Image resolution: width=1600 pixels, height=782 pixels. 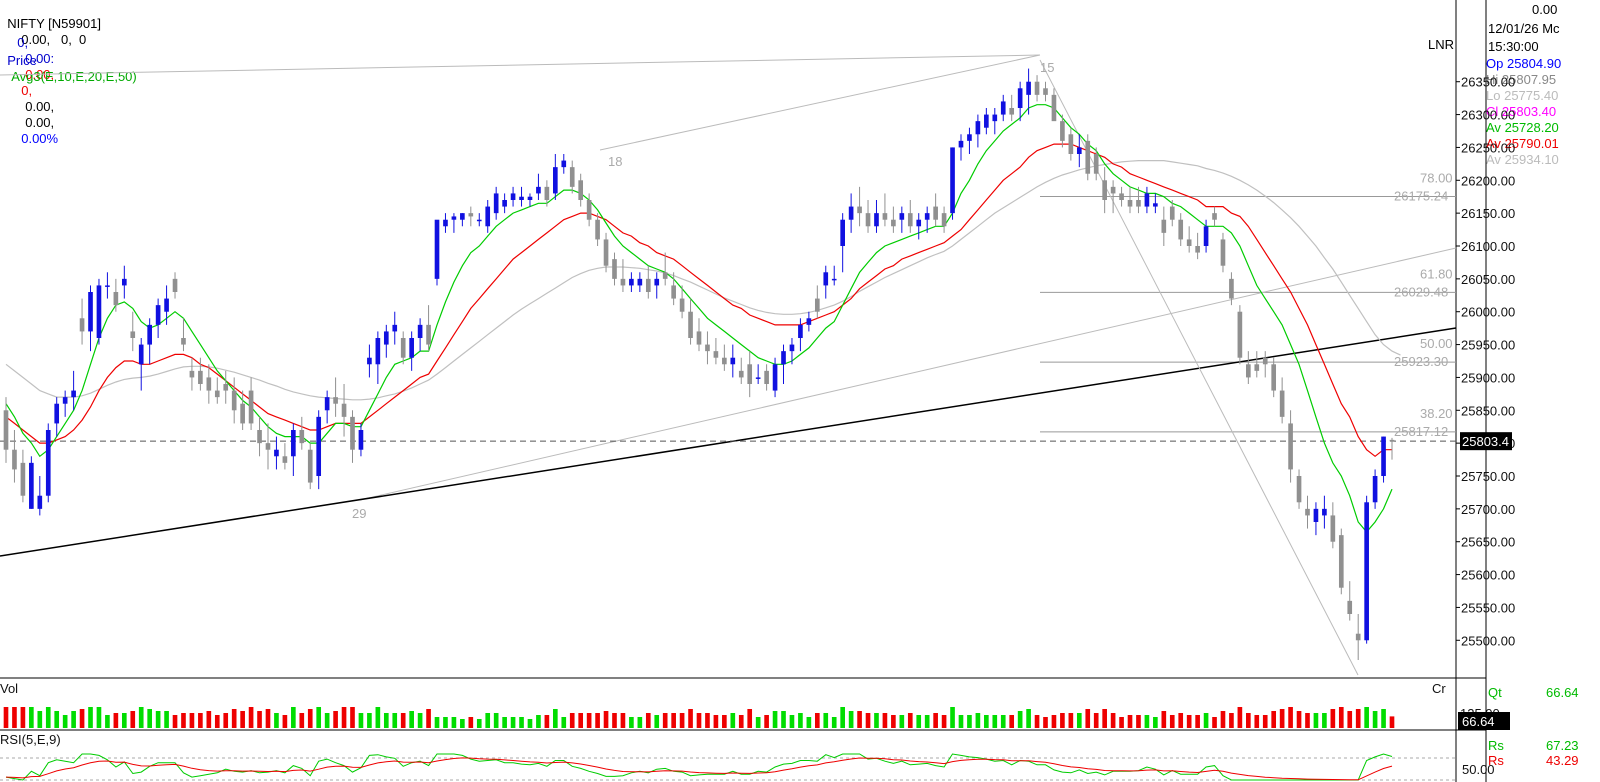 What do you see at coordinates (1488, 213) in the screenshot?
I see `price-tick-label-4: 26150.00` at bounding box center [1488, 213].